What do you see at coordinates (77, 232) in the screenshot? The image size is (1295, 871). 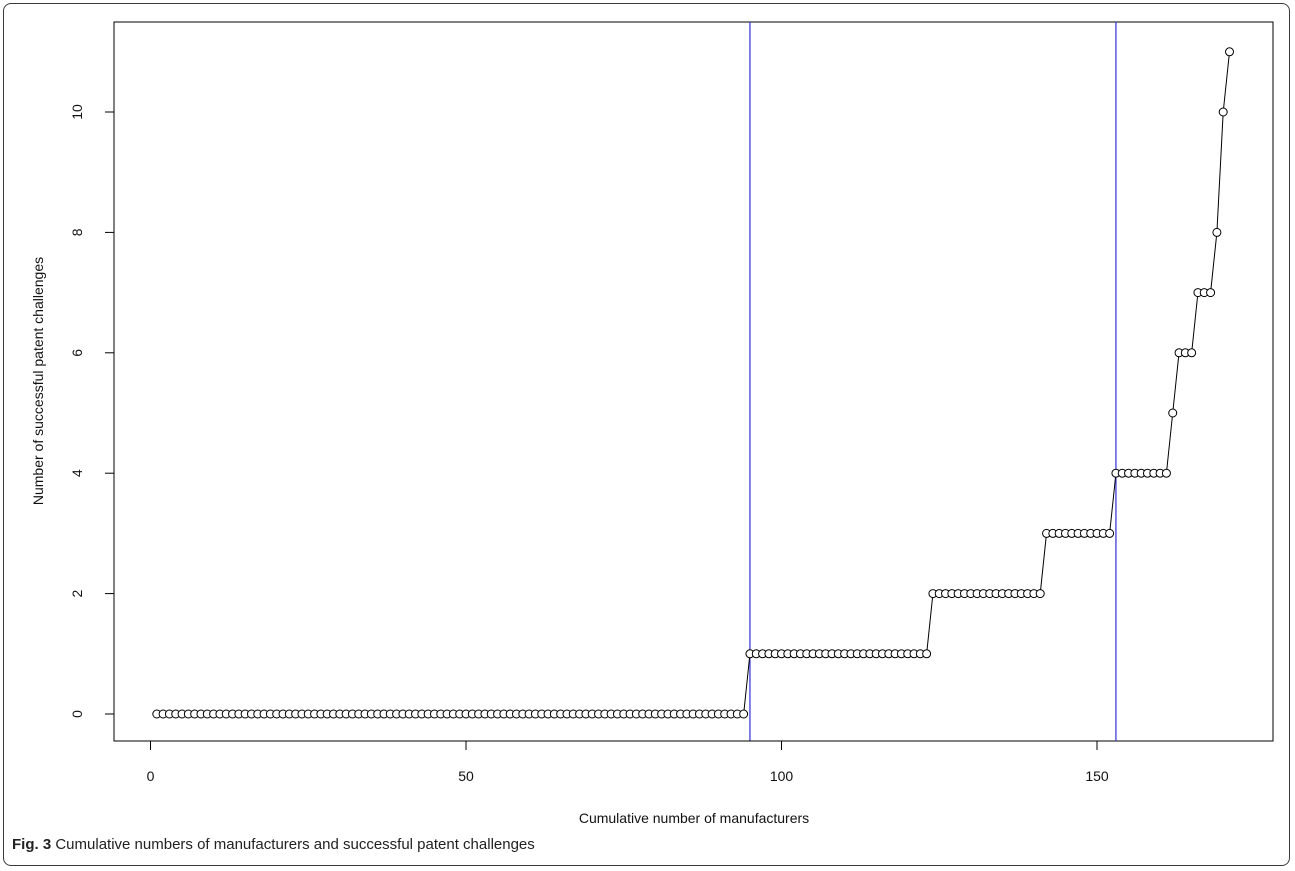 I see `y-tick-label: 8` at bounding box center [77, 232].